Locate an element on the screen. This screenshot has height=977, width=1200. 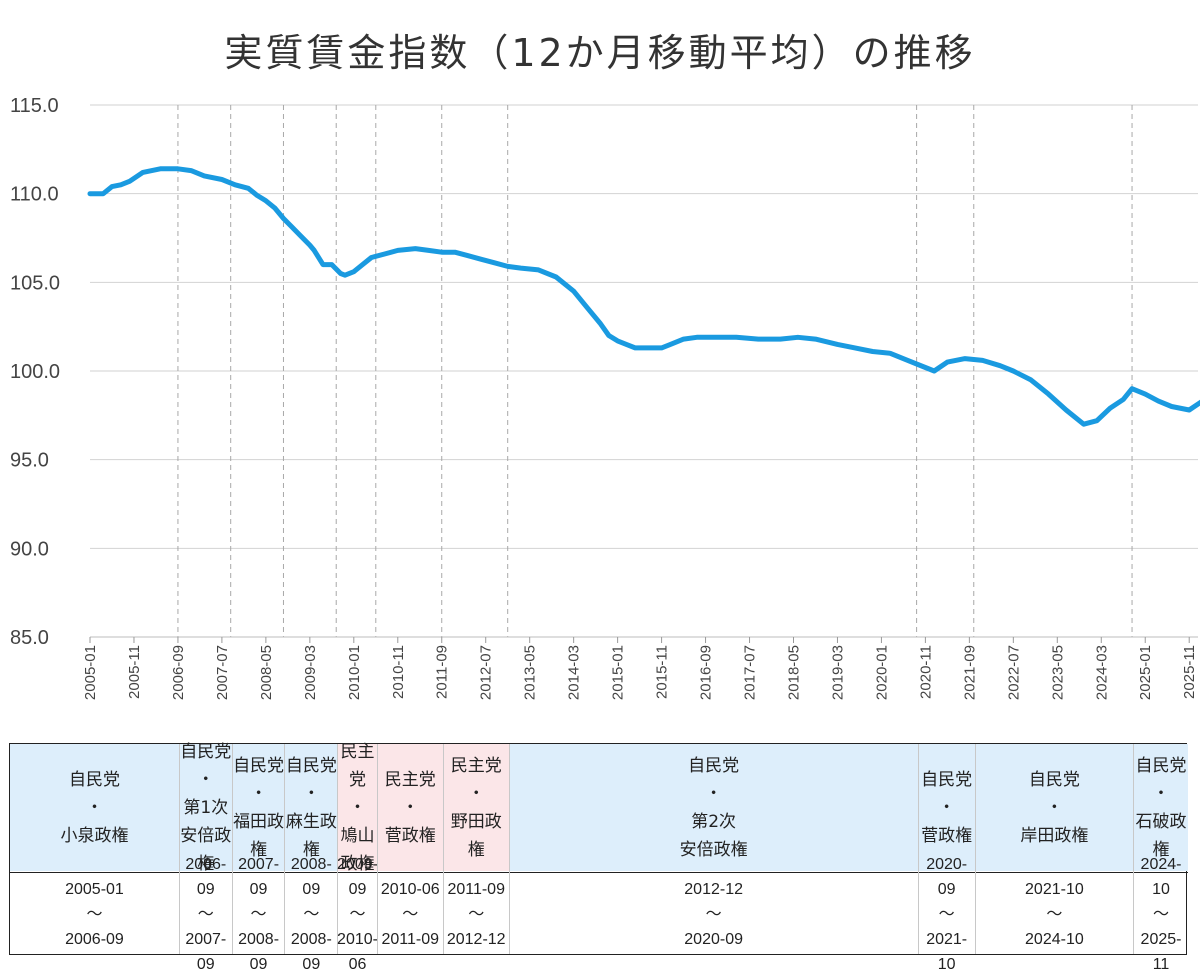
regime-column: 自民党 ・ 石破政権2024-10 ～ 2025-11 is located at coordinates (1160, 858).